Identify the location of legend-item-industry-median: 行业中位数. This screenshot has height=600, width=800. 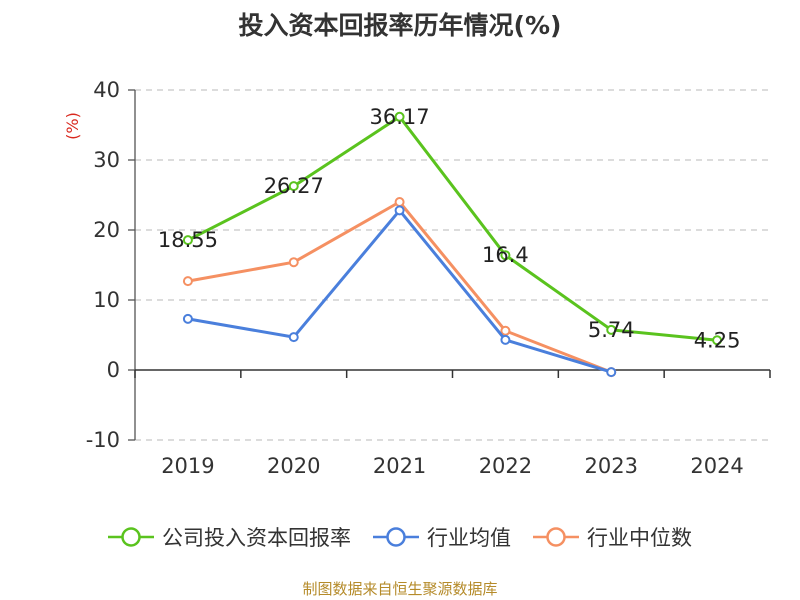
(612, 537).